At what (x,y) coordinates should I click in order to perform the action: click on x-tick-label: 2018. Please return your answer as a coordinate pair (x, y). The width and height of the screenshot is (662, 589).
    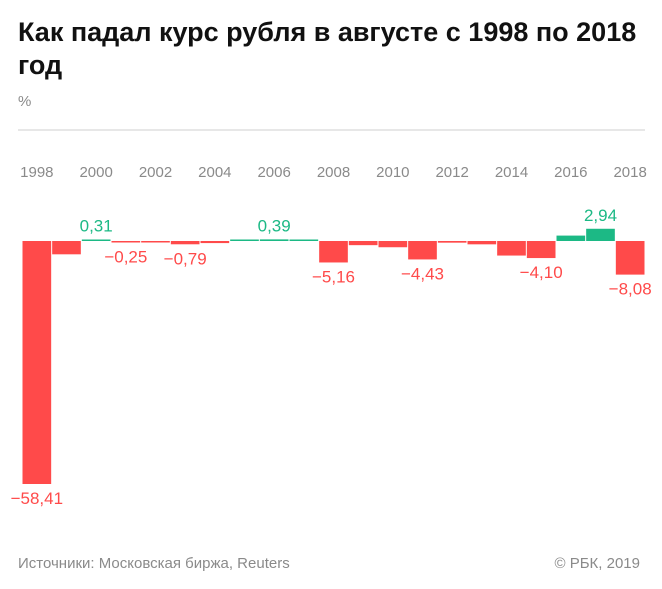
    Looking at the image, I should click on (629, 172).